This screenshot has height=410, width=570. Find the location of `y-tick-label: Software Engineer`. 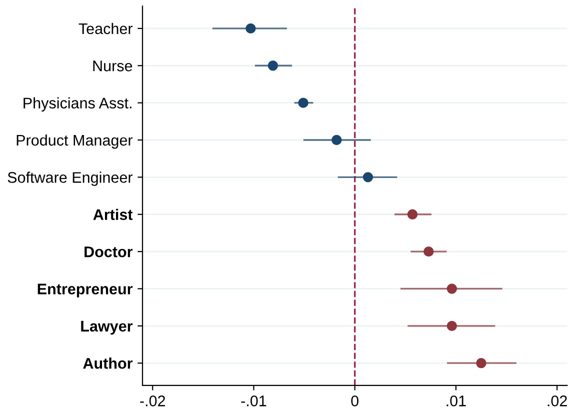

y-tick-label: Software Engineer is located at coordinates (70, 179).